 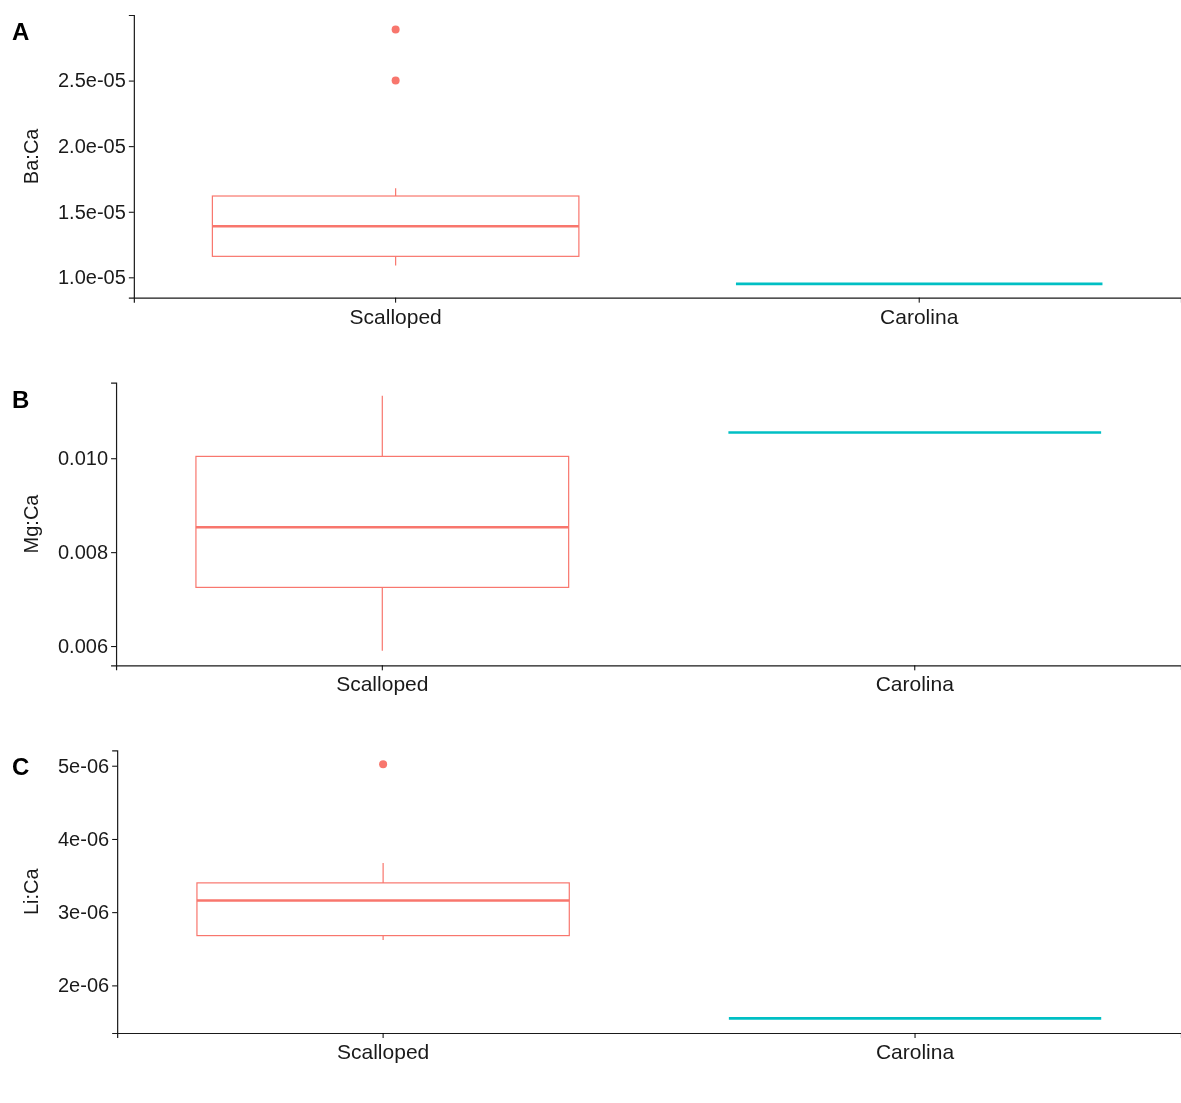 I want to click on y-axis-title: Mg:Ca, so click(x=31, y=523).